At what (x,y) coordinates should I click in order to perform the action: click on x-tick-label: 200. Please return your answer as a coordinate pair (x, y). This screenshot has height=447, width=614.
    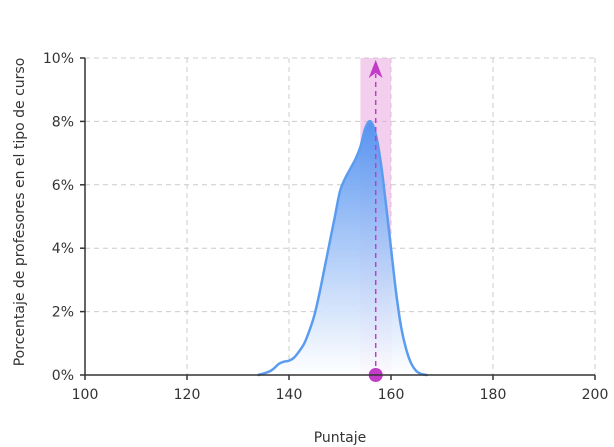
    Looking at the image, I should click on (595, 395).